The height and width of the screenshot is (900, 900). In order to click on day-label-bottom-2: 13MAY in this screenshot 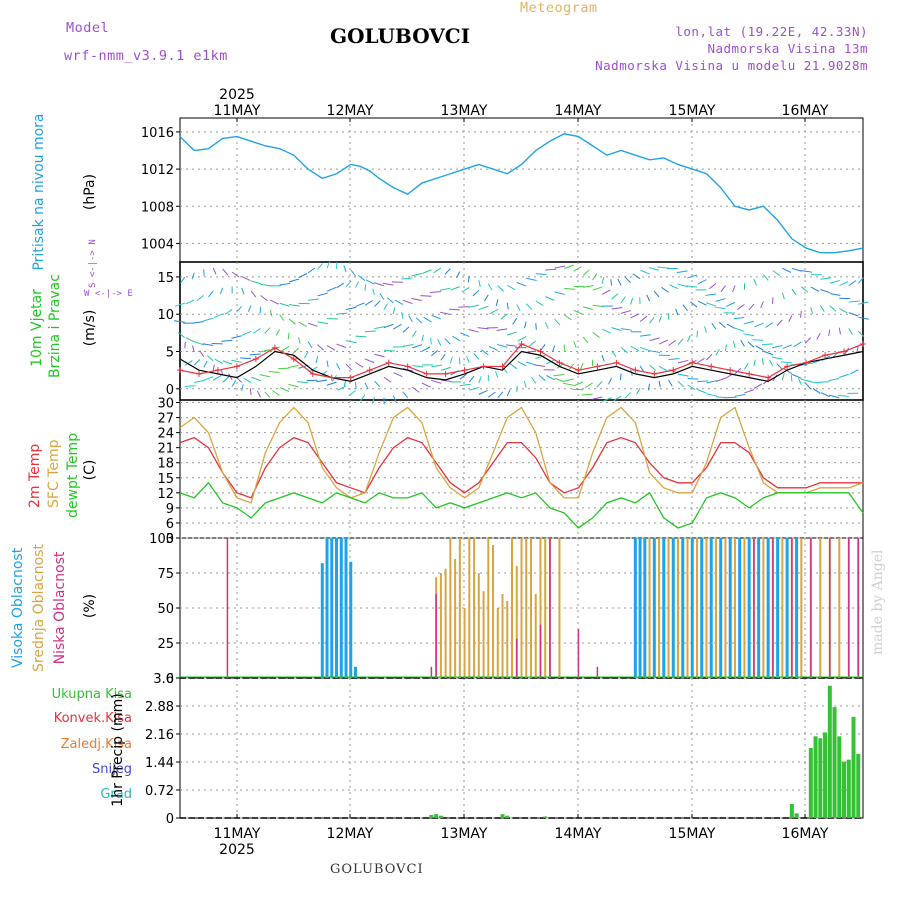, I will do `click(464, 834)`.